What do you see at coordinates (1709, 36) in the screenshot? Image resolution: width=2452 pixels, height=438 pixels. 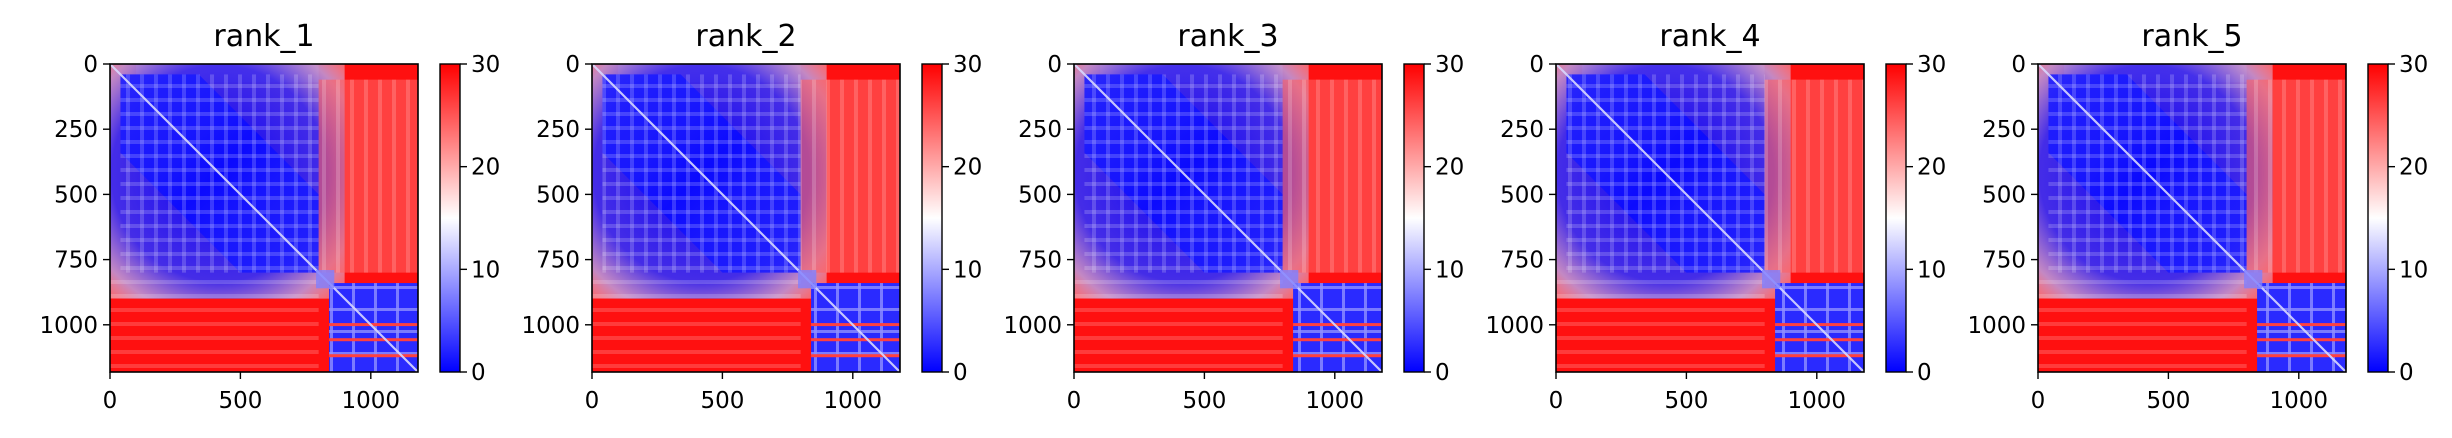 I see `heatmap-title: rank_4` at bounding box center [1709, 36].